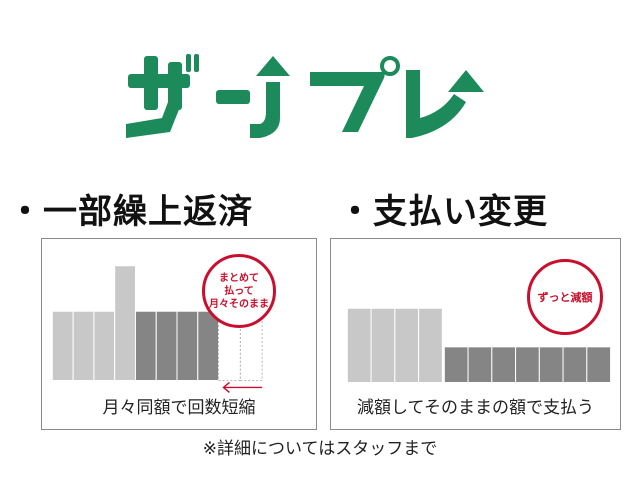  Describe the element at coordinates (239, 278) in the screenshot. I see `stamp-line: まとめて` at that location.